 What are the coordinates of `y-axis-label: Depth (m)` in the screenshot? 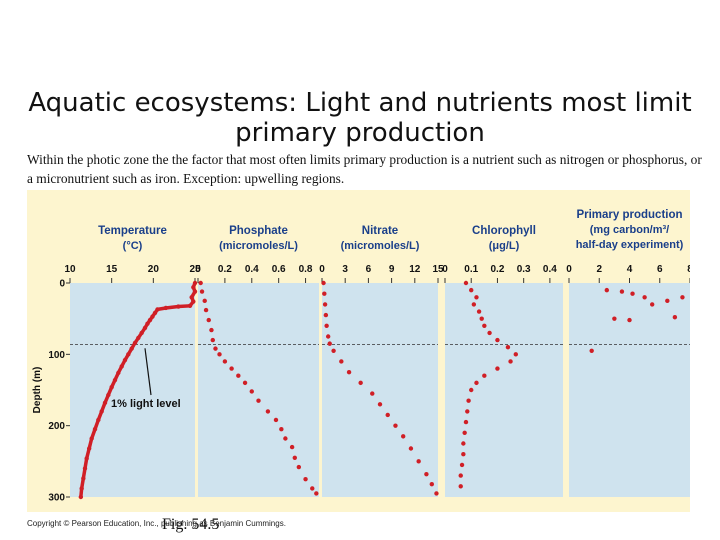 It's located at (37, 390).